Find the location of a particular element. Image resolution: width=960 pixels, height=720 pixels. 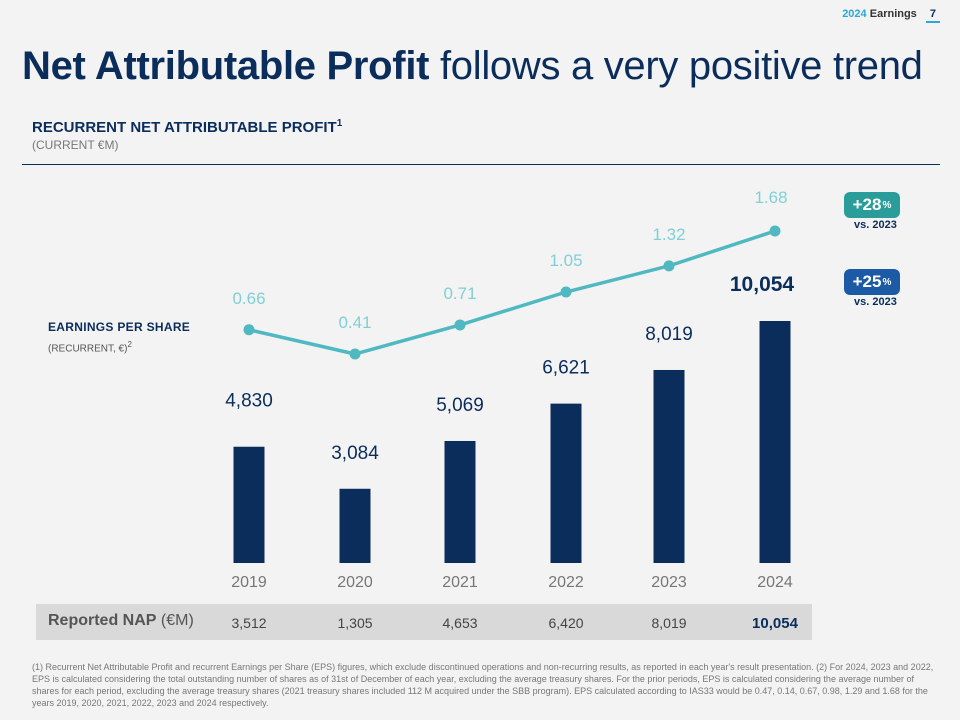

nap-growth-sub: vs. 2023 is located at coordinates (875, 302).